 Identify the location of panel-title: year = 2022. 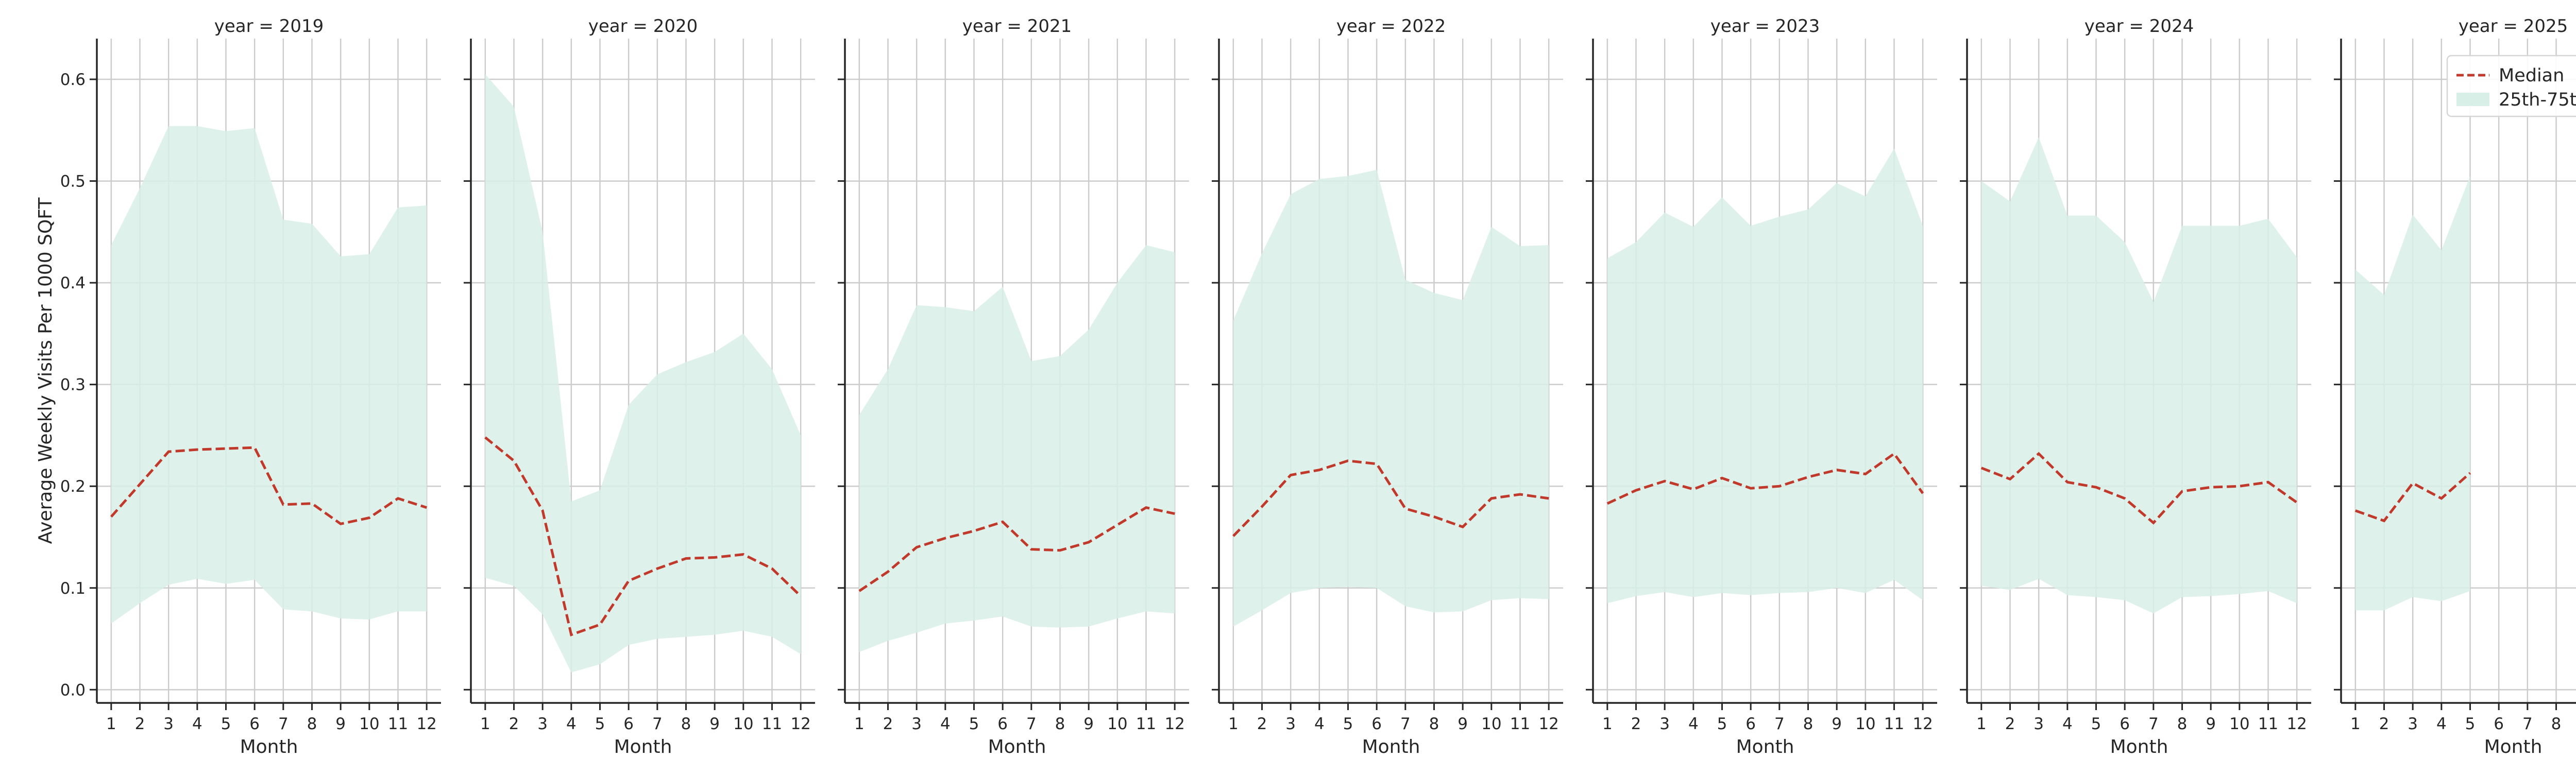
(1391, 27).